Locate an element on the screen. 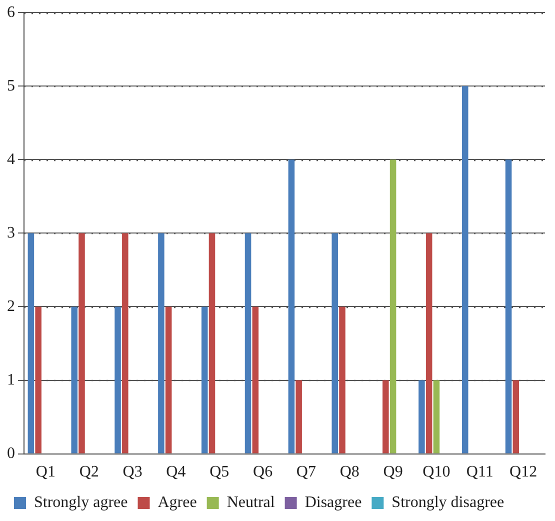 The width and height of the screenshot is (555, 521). y-tick-label: 5 is located at coordinates (11, 85).